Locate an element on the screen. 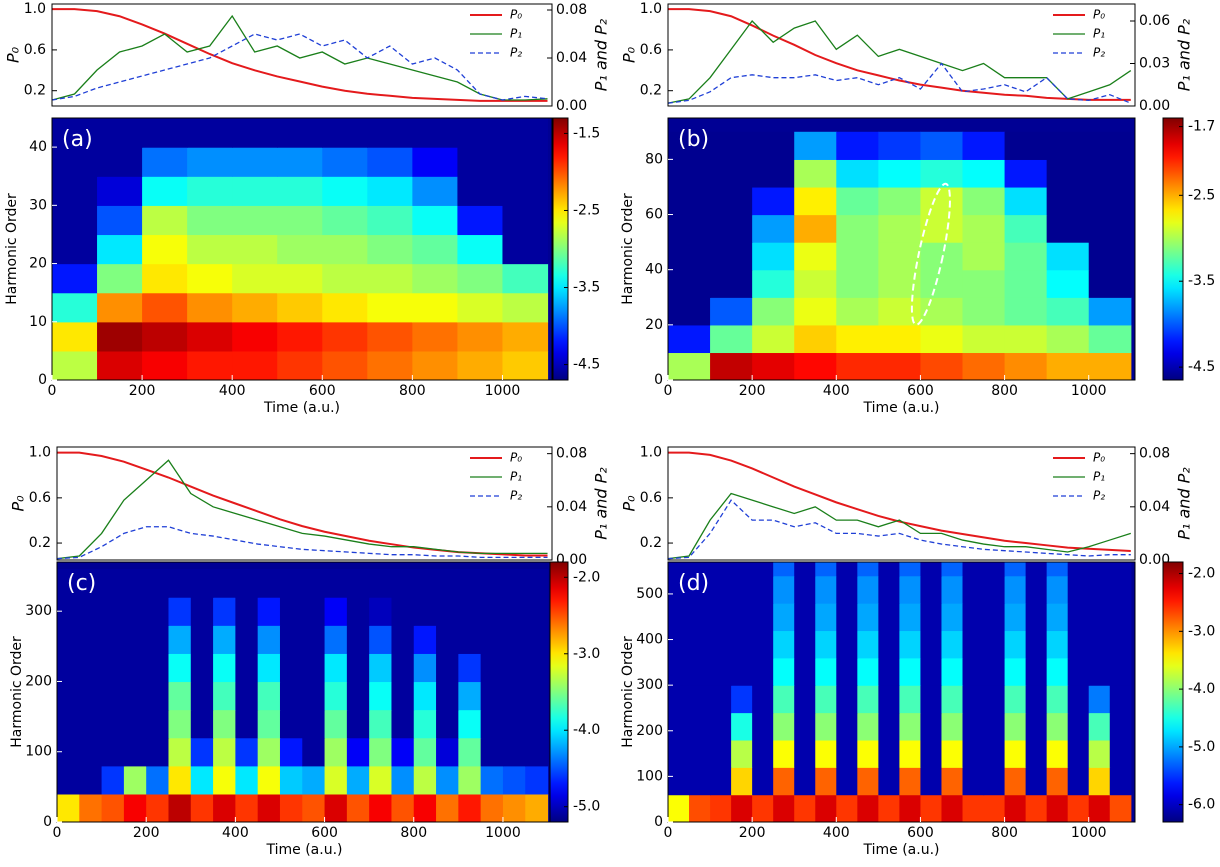  colorbar-tick-label: -3.5 is located at coordinates (1201, 281).